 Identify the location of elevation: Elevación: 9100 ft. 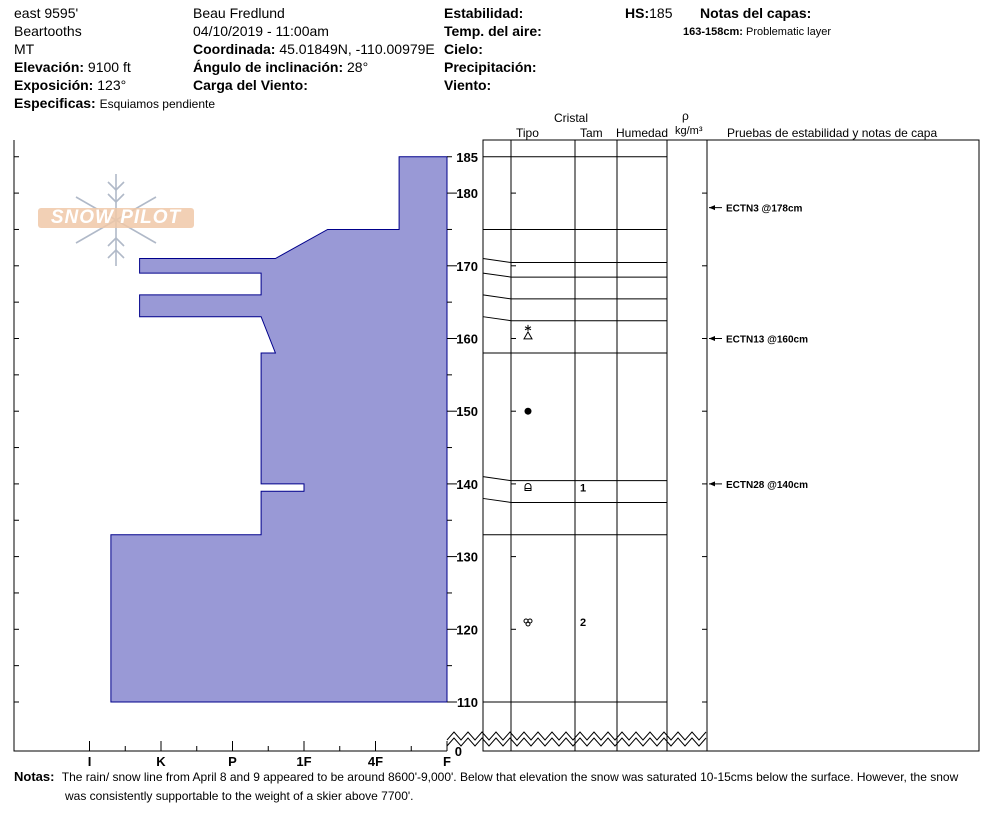
(72, 67).